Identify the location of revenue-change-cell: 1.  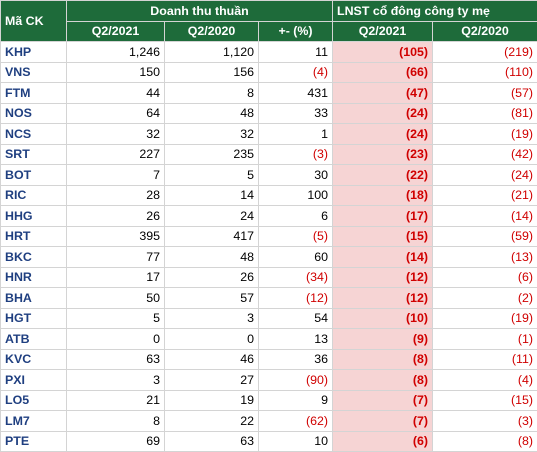
(296, 134).